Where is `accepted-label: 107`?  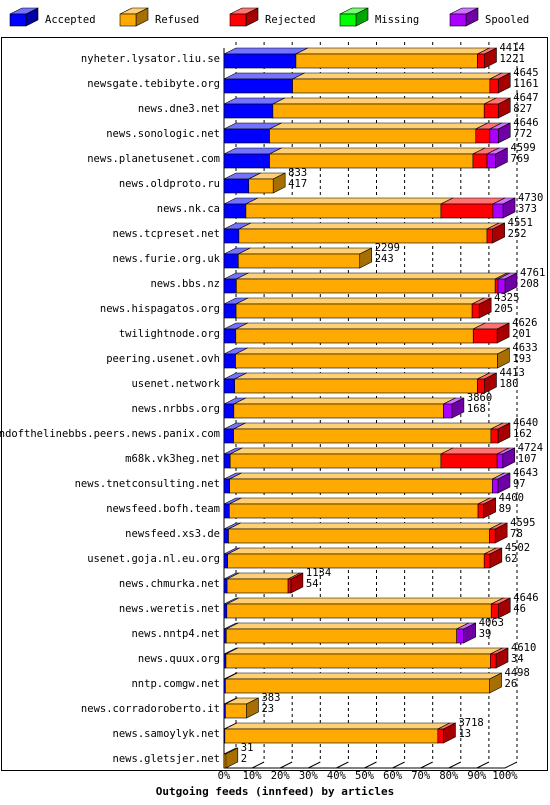 accepted-label: 107 is located at coordinates (527, 459).